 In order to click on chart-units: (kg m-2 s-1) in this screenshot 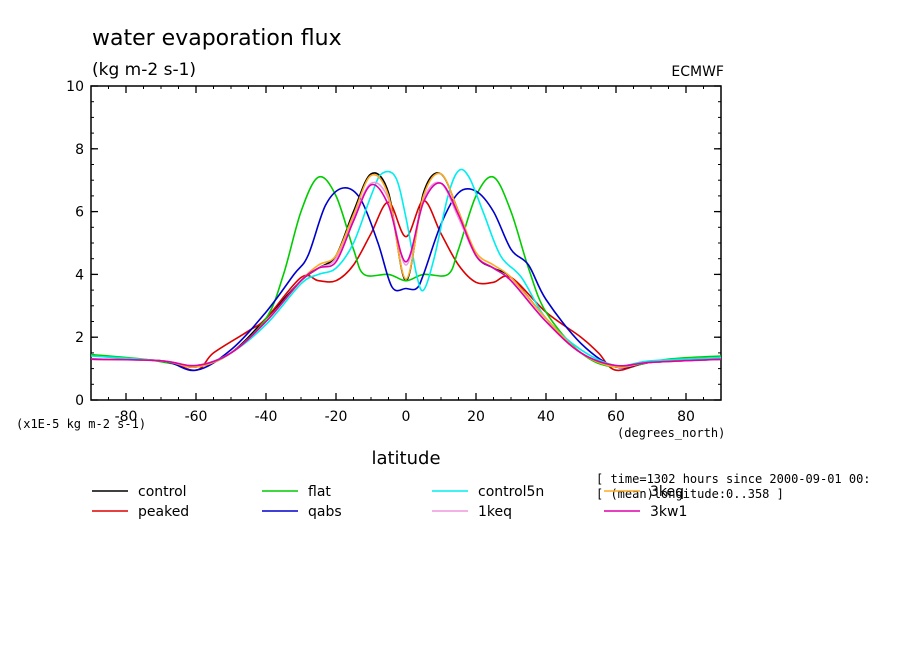, I will do `click(144, 70)`.